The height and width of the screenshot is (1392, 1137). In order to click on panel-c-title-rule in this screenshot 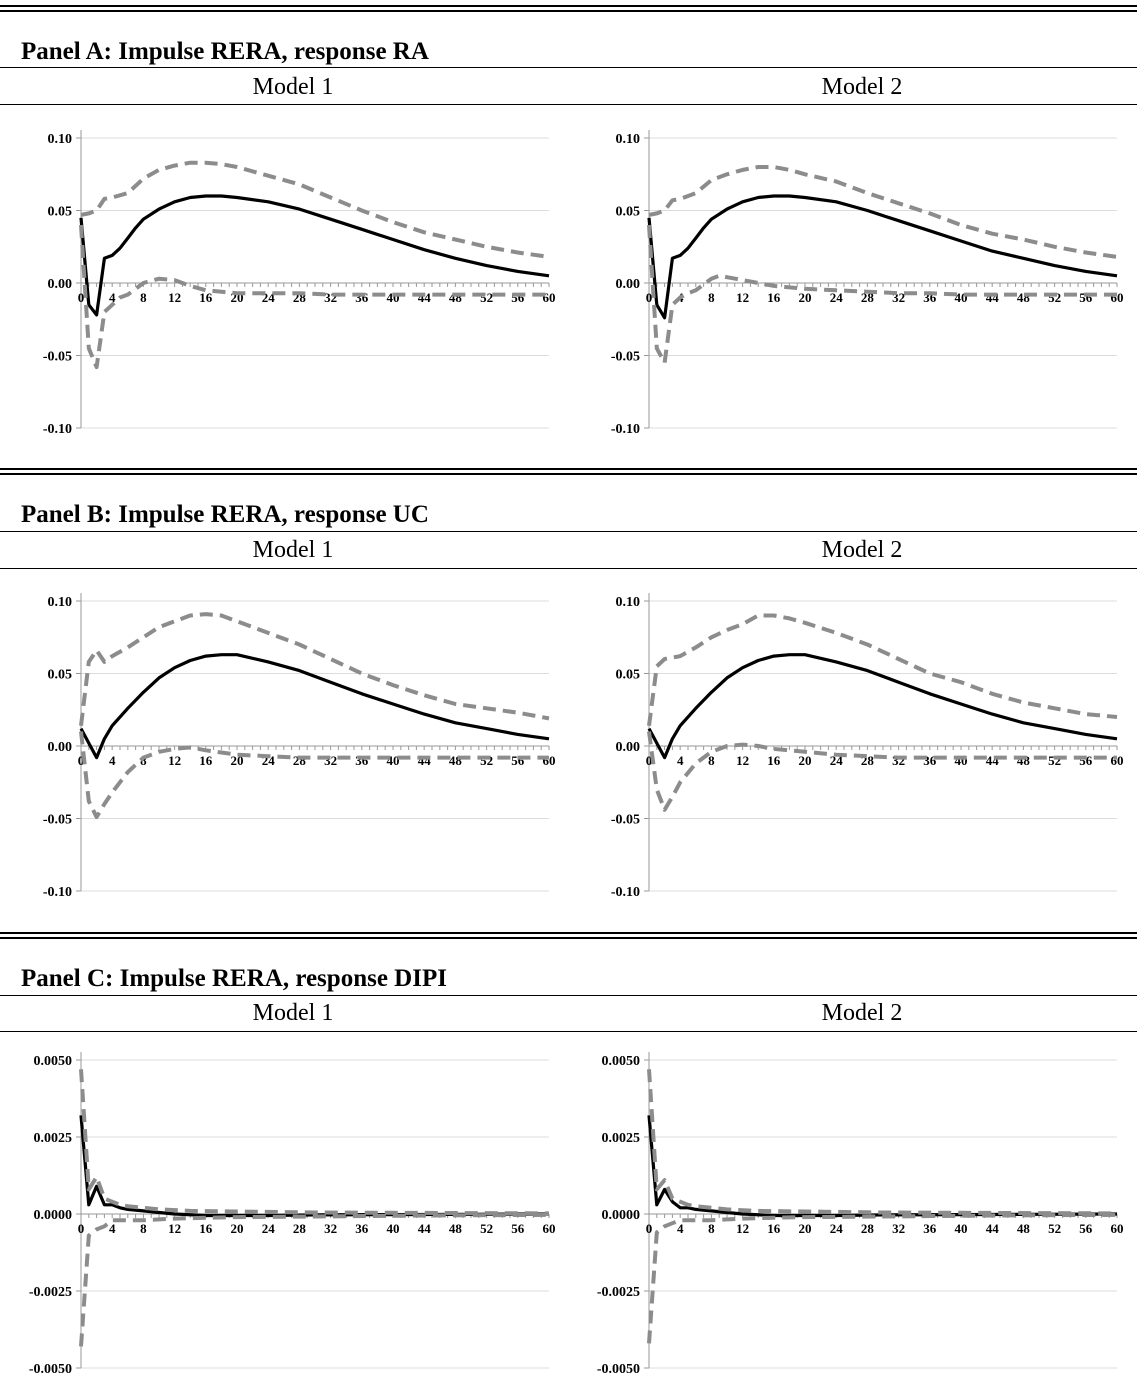, I will do `click(568, 995)`.